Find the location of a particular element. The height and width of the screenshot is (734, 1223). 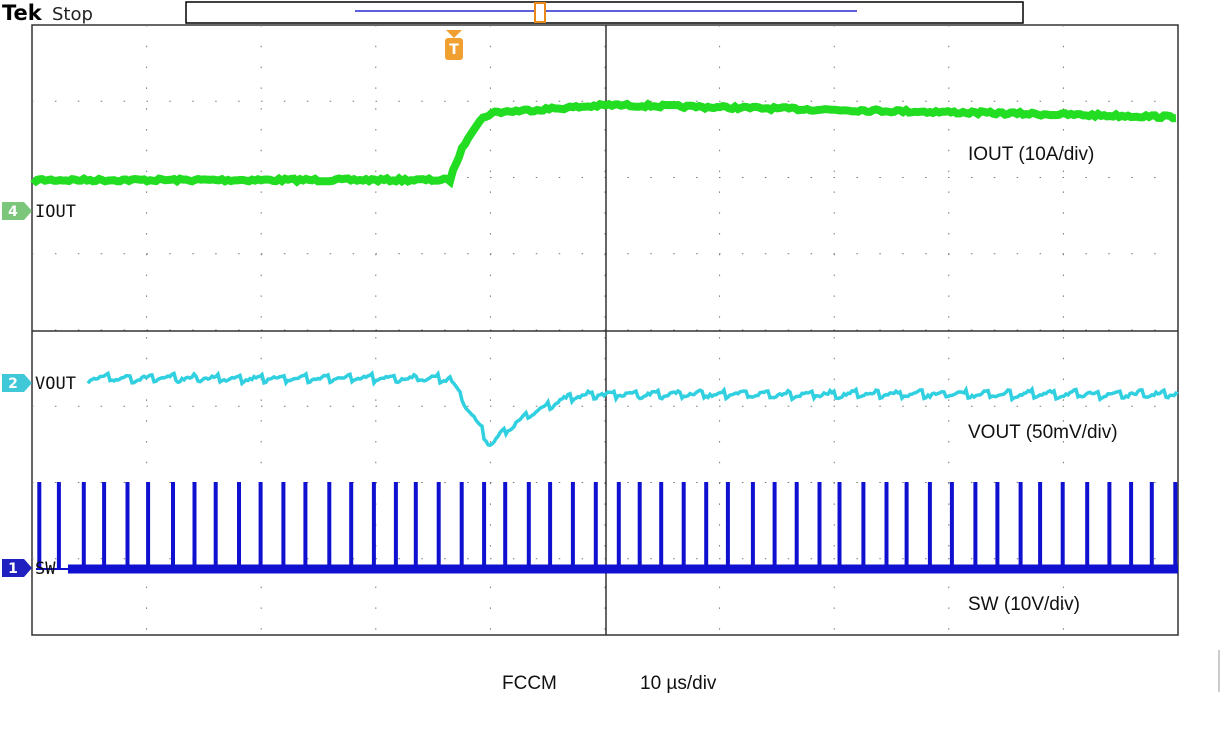

record-trigger is located at coordinates (540, 12).